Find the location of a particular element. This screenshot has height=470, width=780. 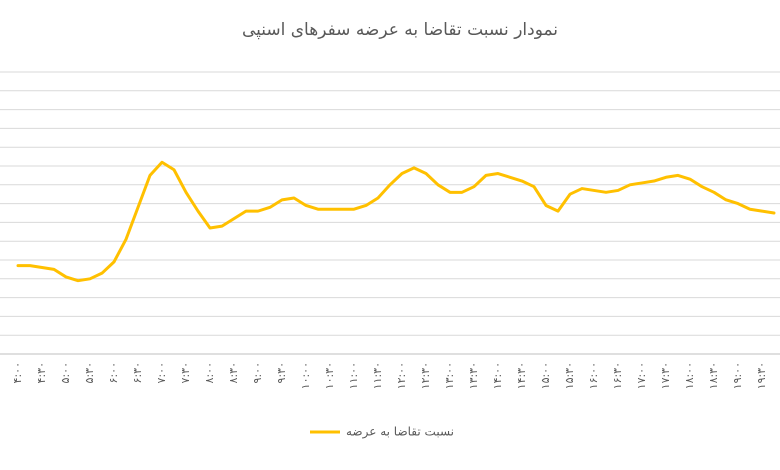

x-tick-label: ۱۷:۰۰ is located at coordinates (641, 375).